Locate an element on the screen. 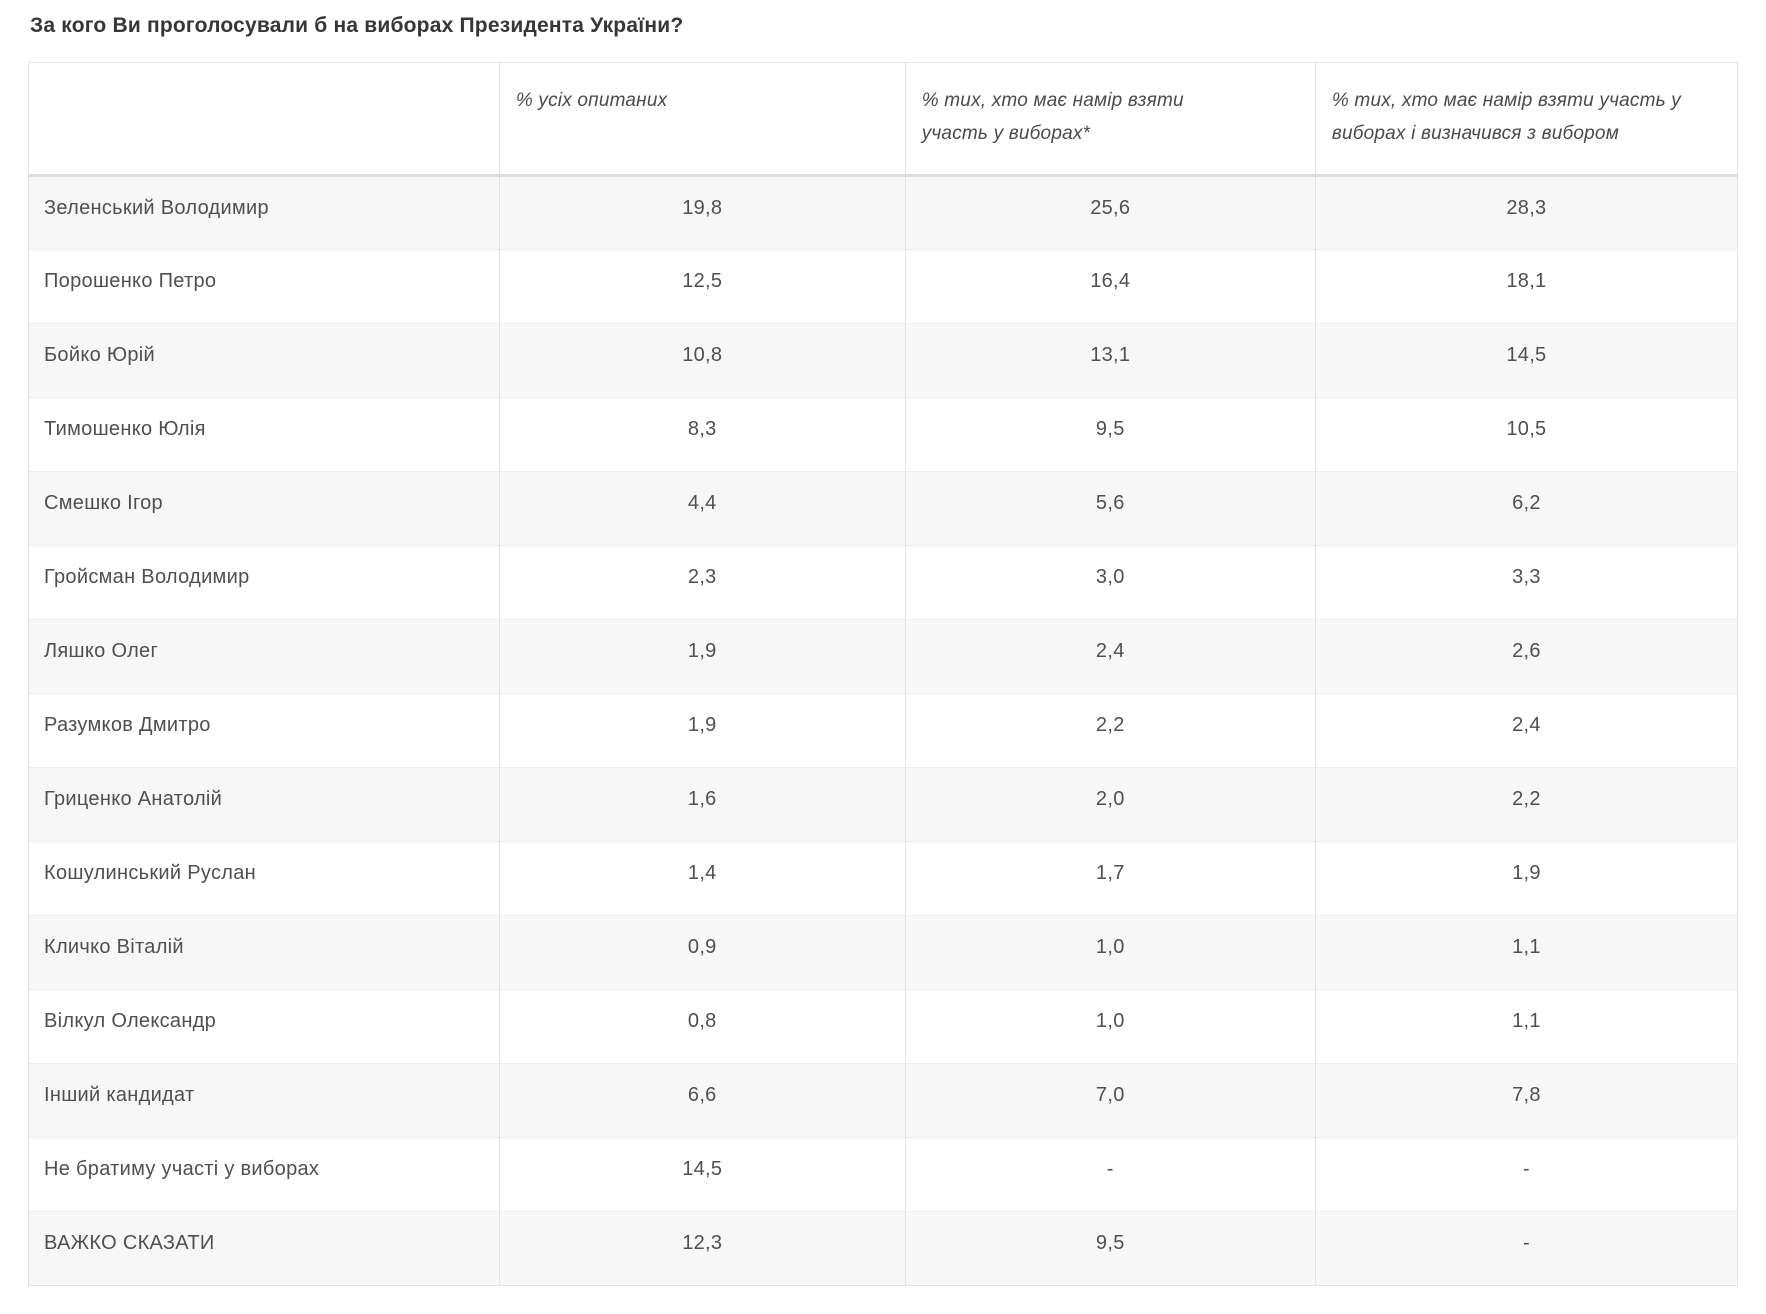  candidate-name: ВАЖКО СКАЗАТИ is located at coordinates (264, 1248).